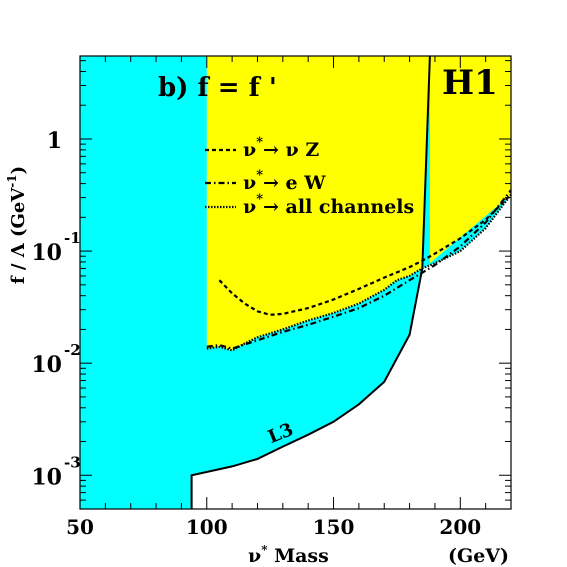 This screenshot has width=567, height=567. What do you see at coordinates (297, 556) in the screenshot?
I see `x-axis-label-rest: Mass` at bounding box center [297, 556].